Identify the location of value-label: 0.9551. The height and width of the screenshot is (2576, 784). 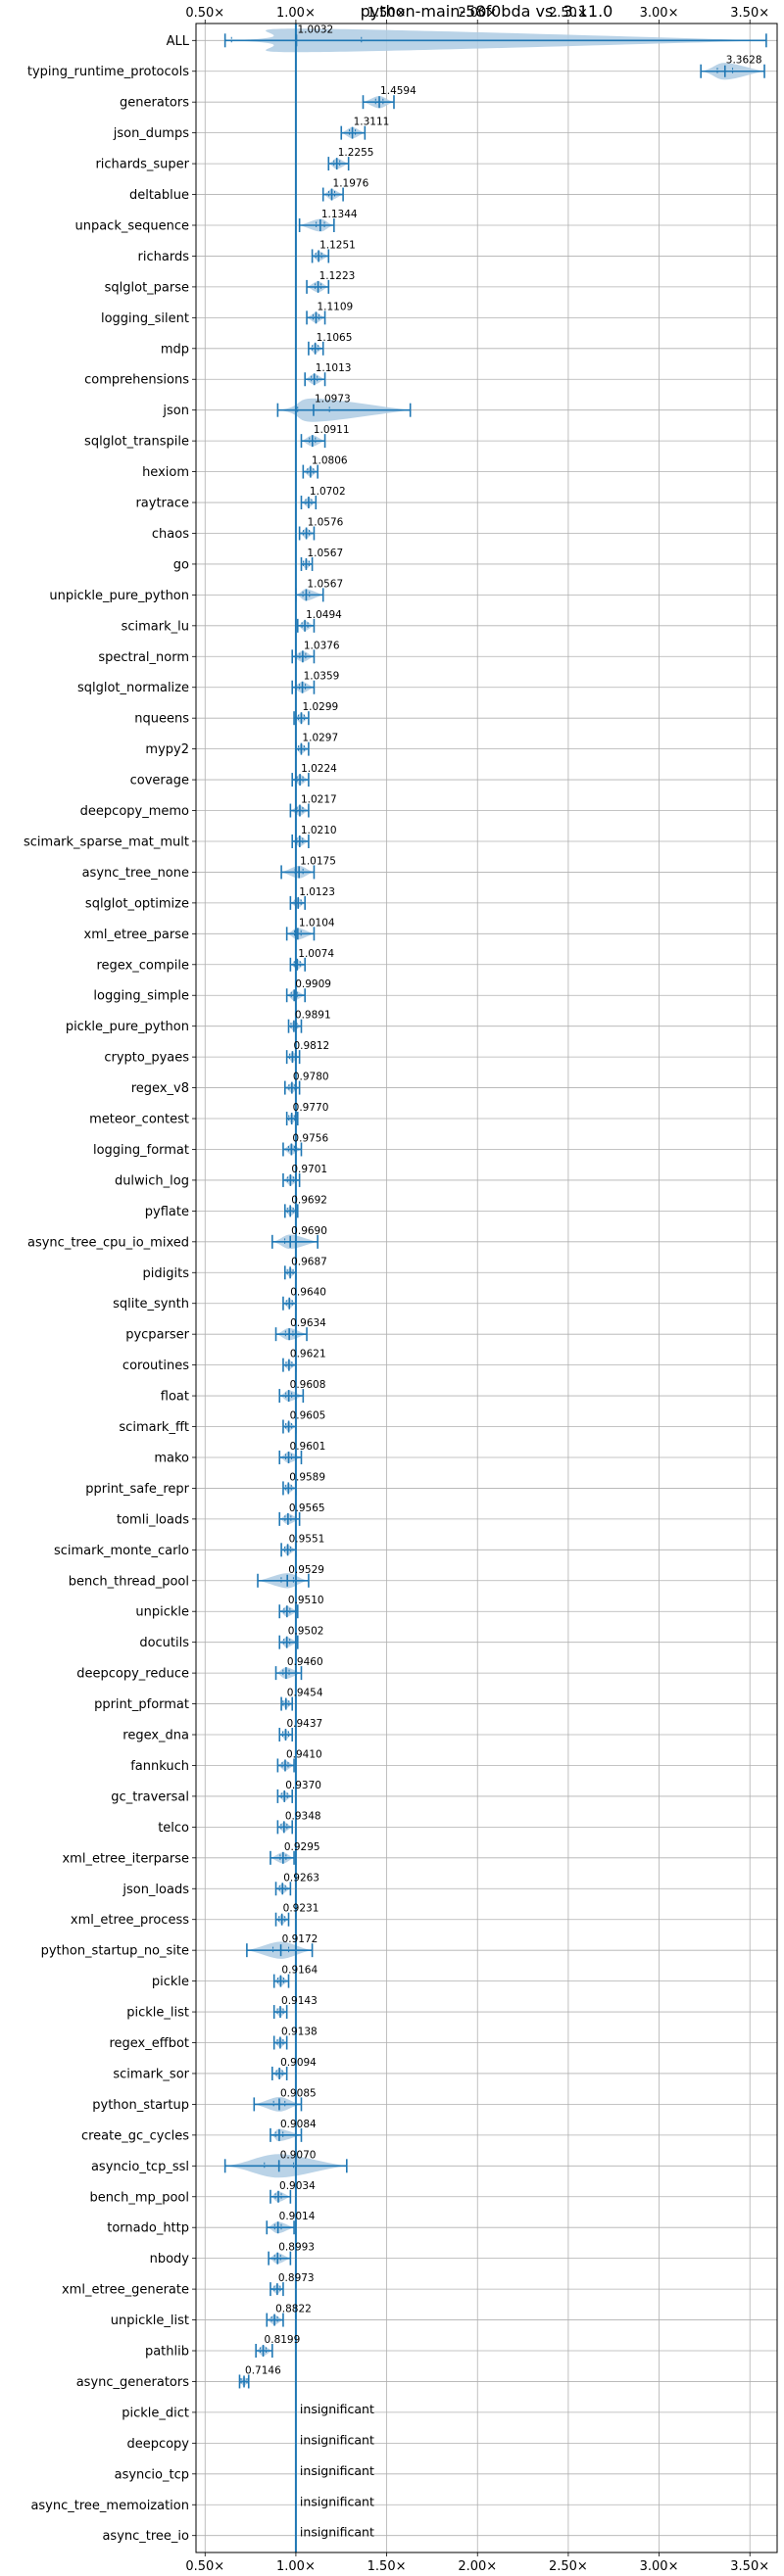
(307, 1539).